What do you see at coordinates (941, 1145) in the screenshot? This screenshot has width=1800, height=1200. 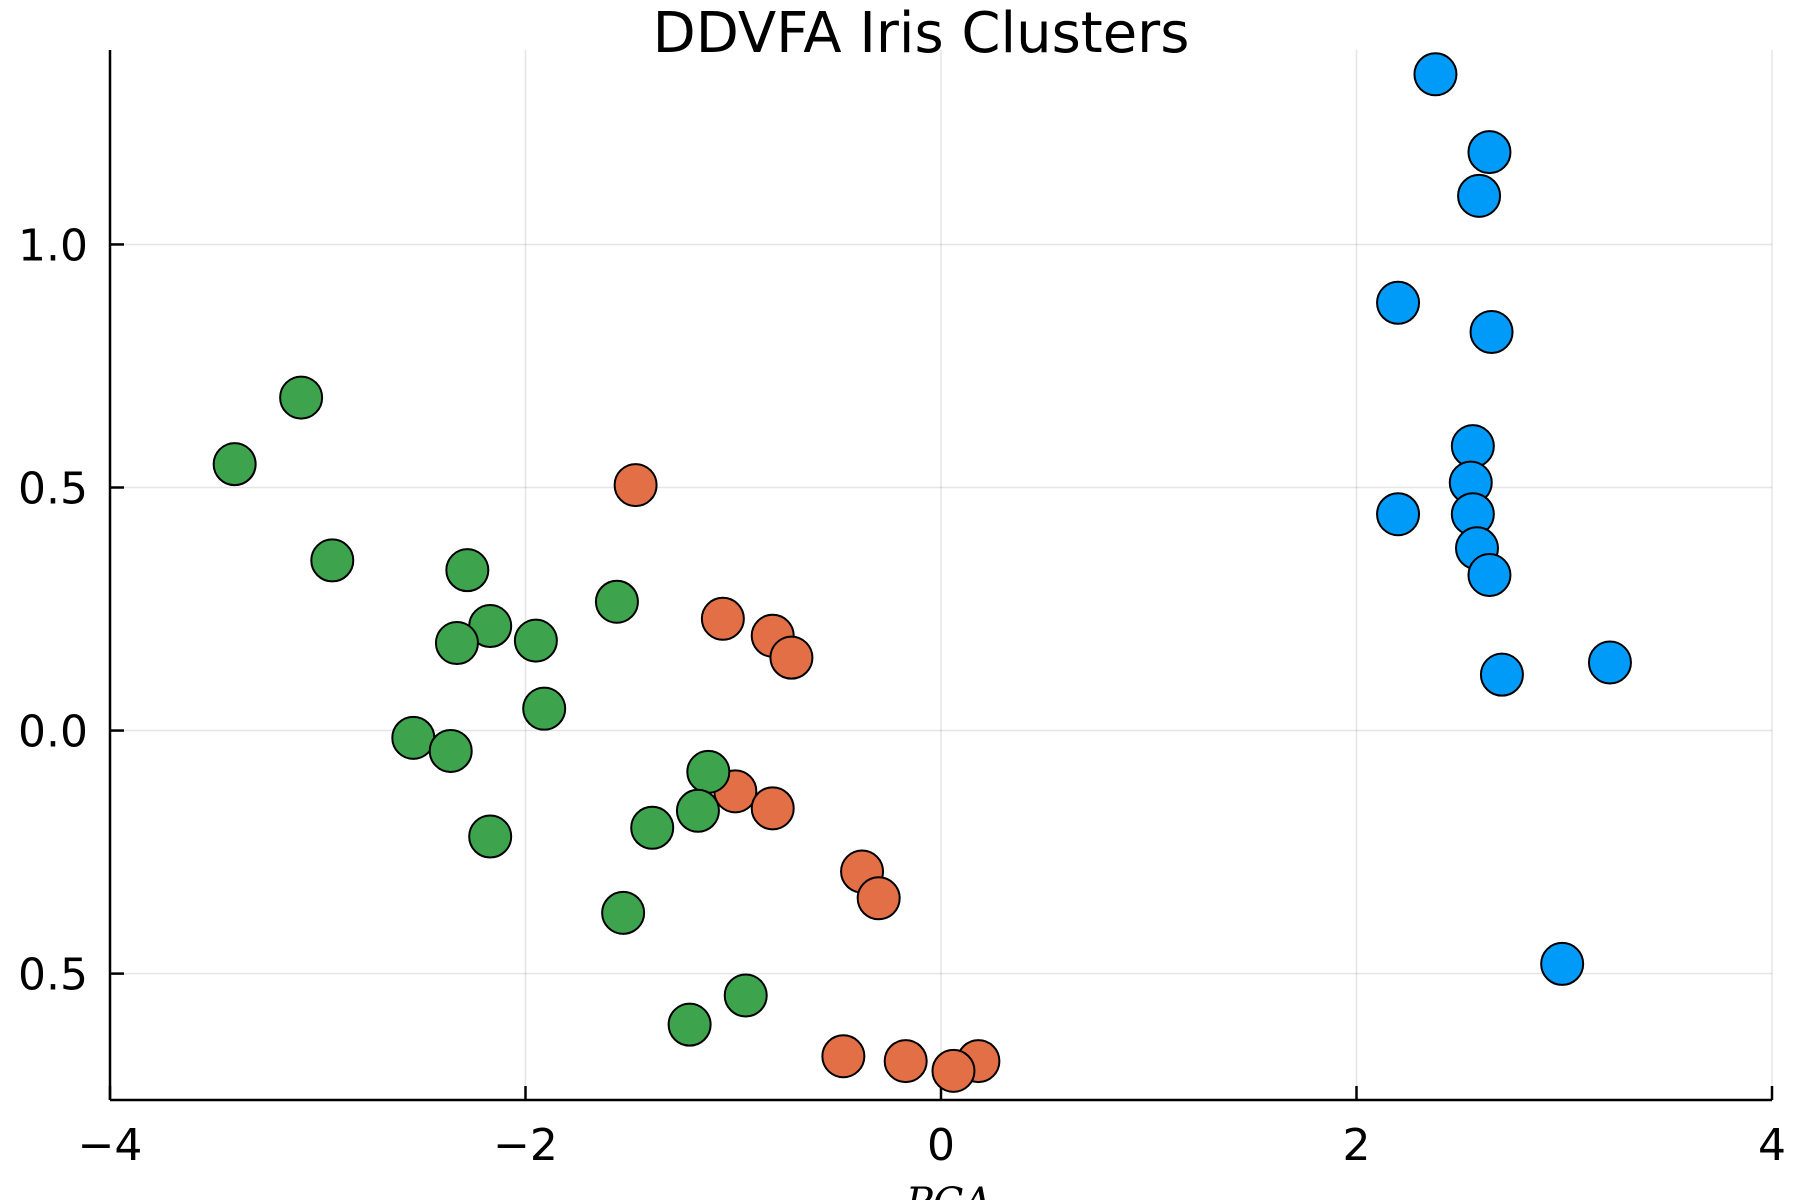 I see `x-tick-label: 0` at bounding box center [941, 1145].